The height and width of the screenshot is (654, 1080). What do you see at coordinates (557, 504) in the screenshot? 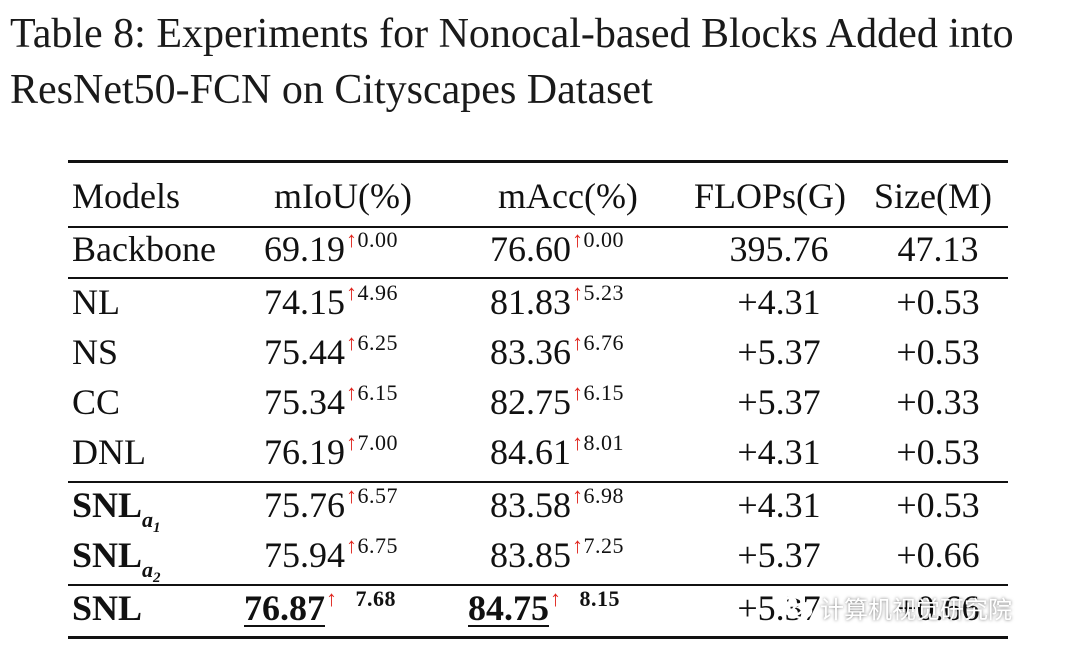
I see `macc-cell: 83.58↑6.98` at bounding box center [557, 504].